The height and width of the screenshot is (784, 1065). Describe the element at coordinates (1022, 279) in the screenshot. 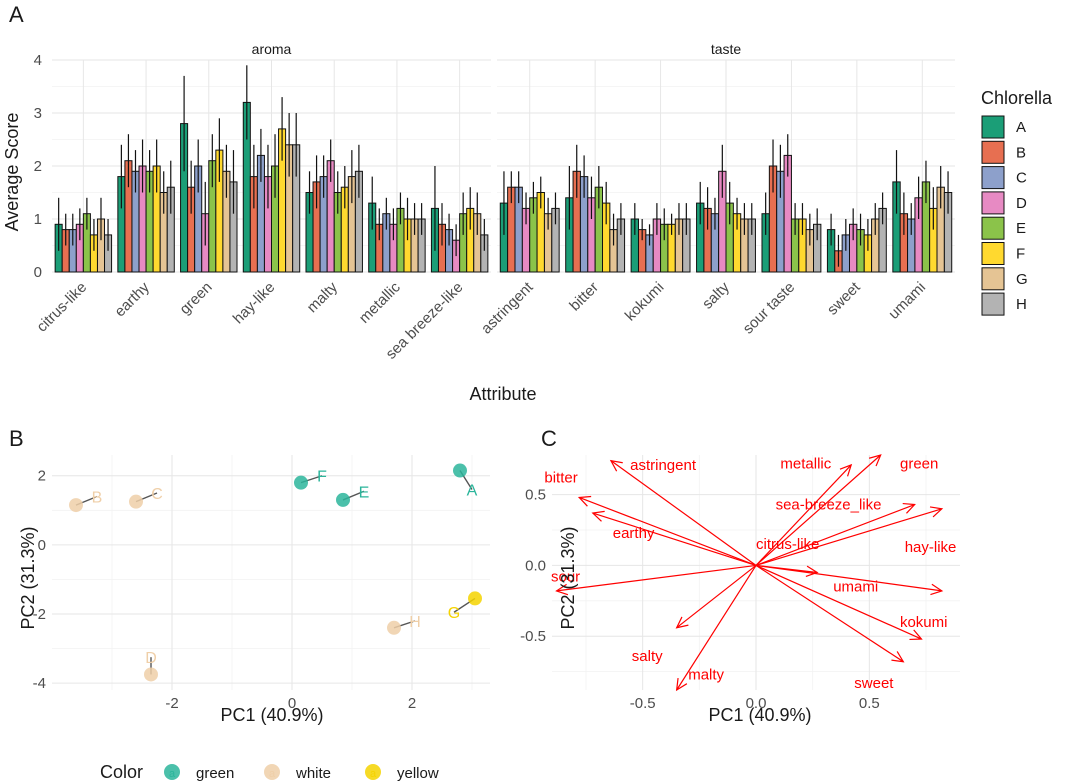

I see `legend-label-G: G` at that location.